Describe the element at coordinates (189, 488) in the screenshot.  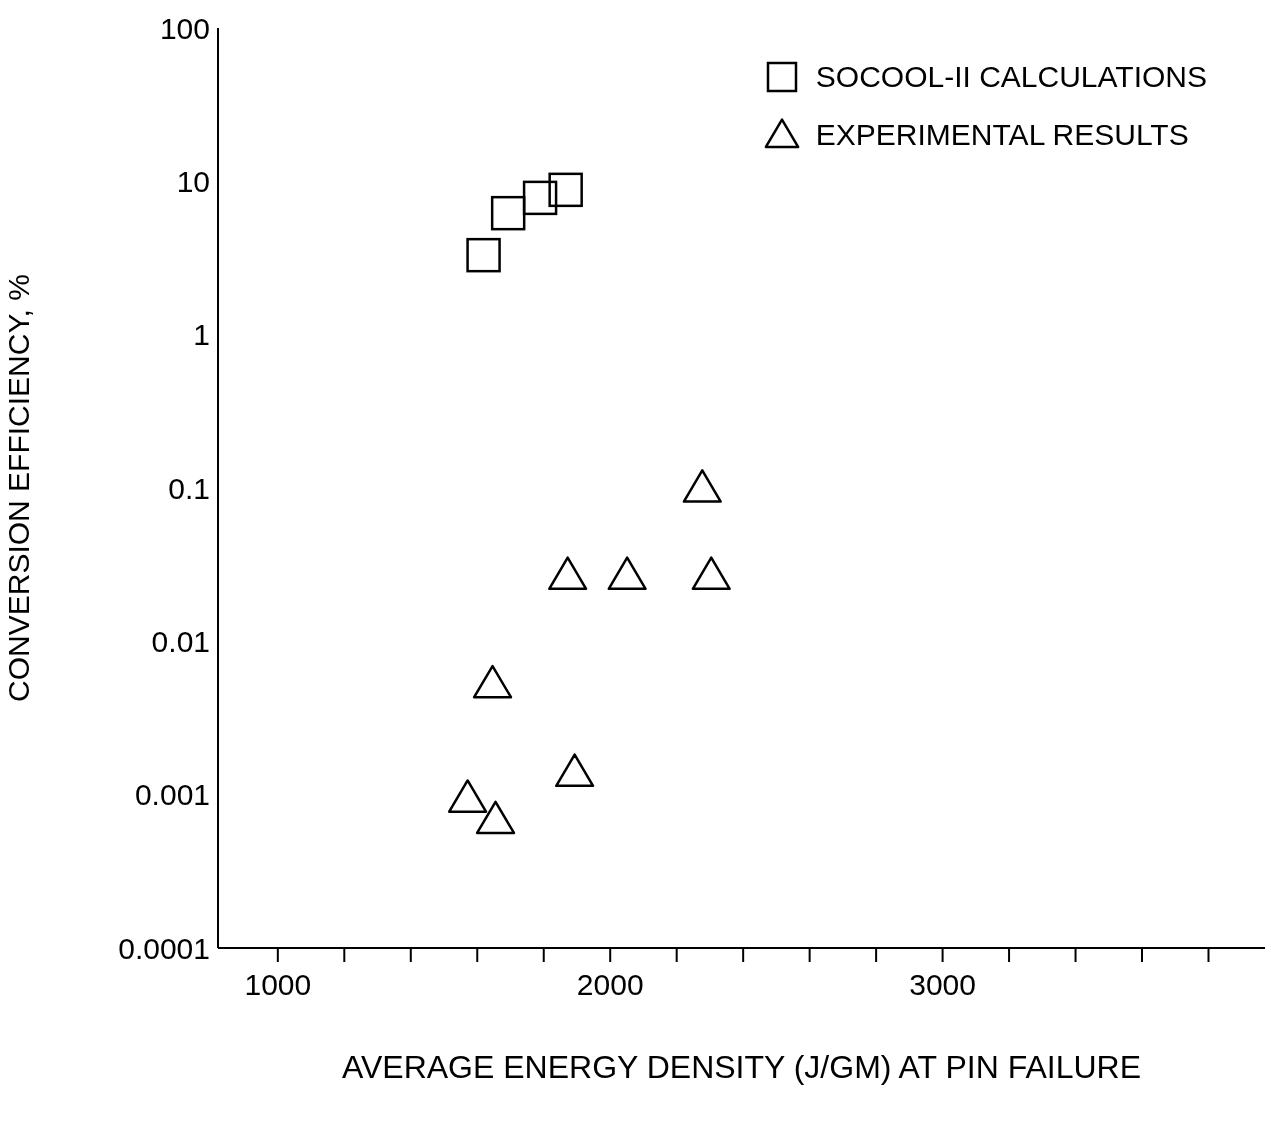
I see `y-tick-label: 0.1` at that location.